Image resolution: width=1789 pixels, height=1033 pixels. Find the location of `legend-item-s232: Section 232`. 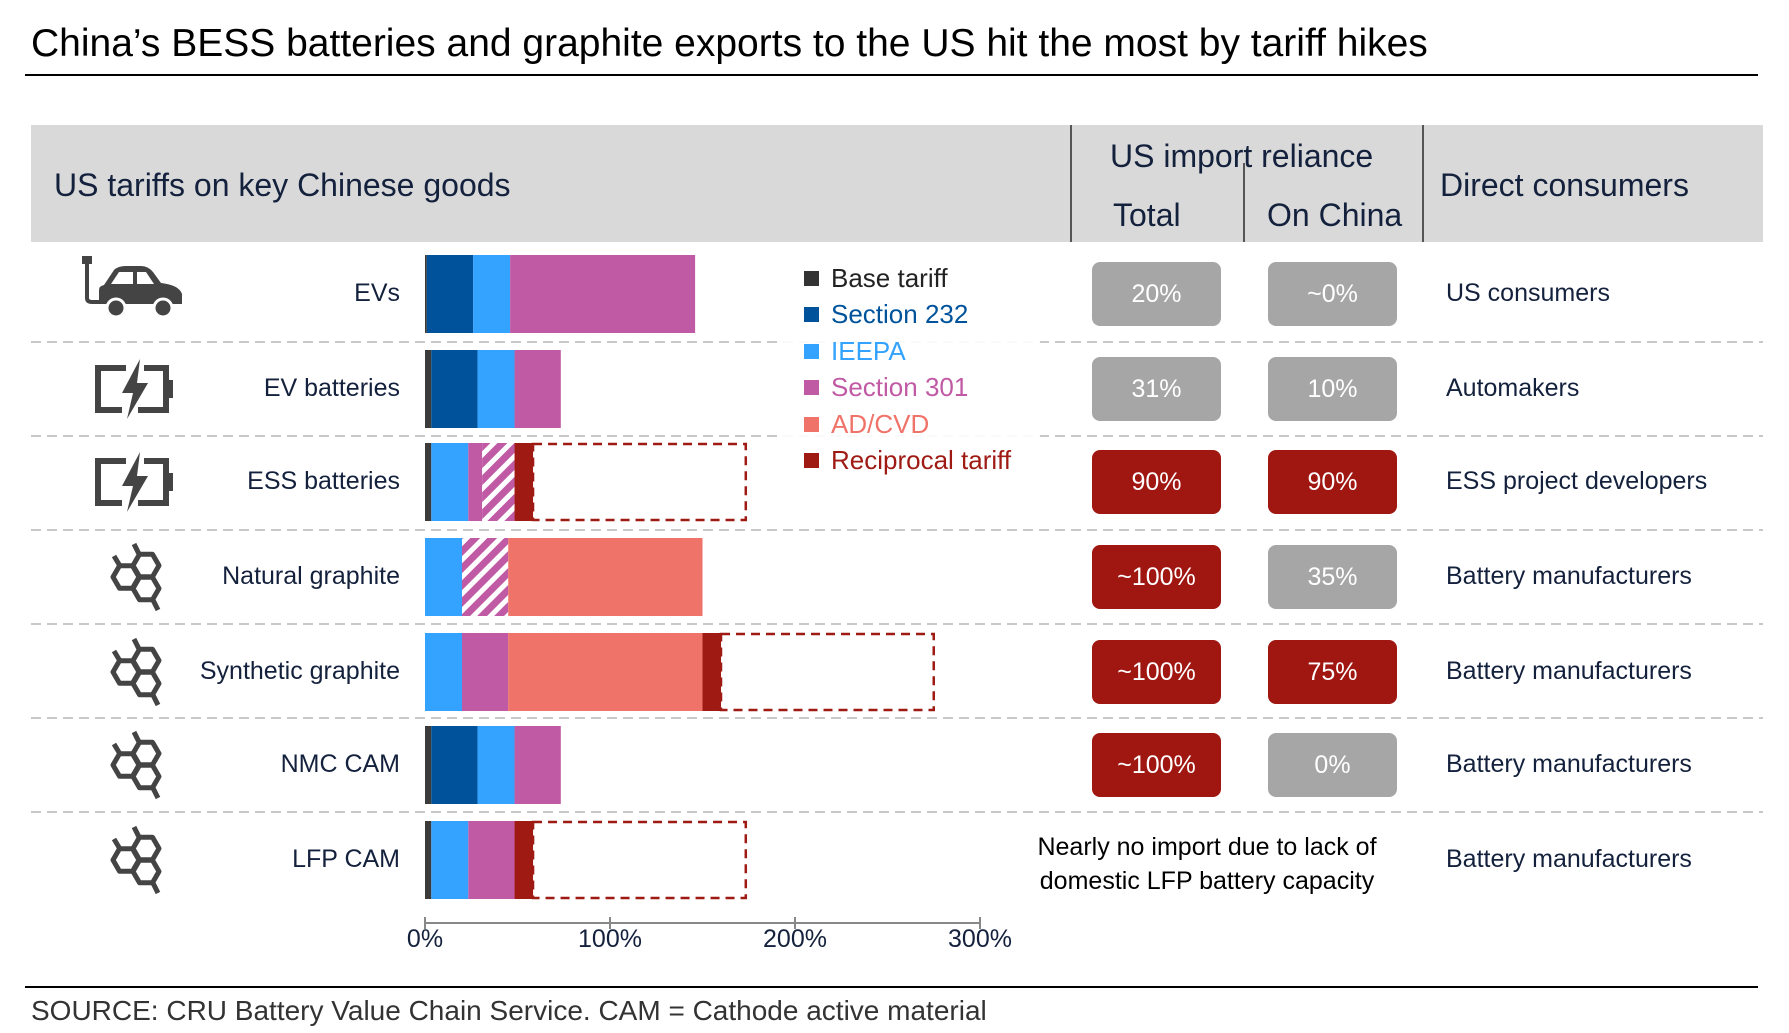

legend-item-s232: Section 232 is located at coordinates (886, 314).